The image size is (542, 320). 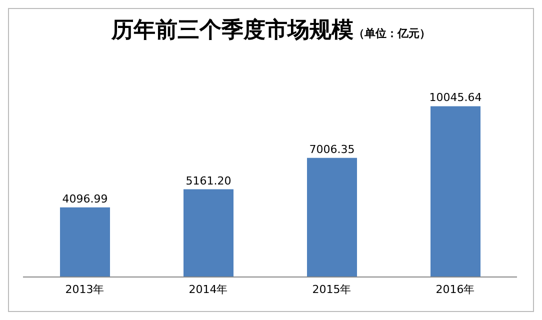 I want to click on data-label: 10045.64, so click(x=455, y=97).